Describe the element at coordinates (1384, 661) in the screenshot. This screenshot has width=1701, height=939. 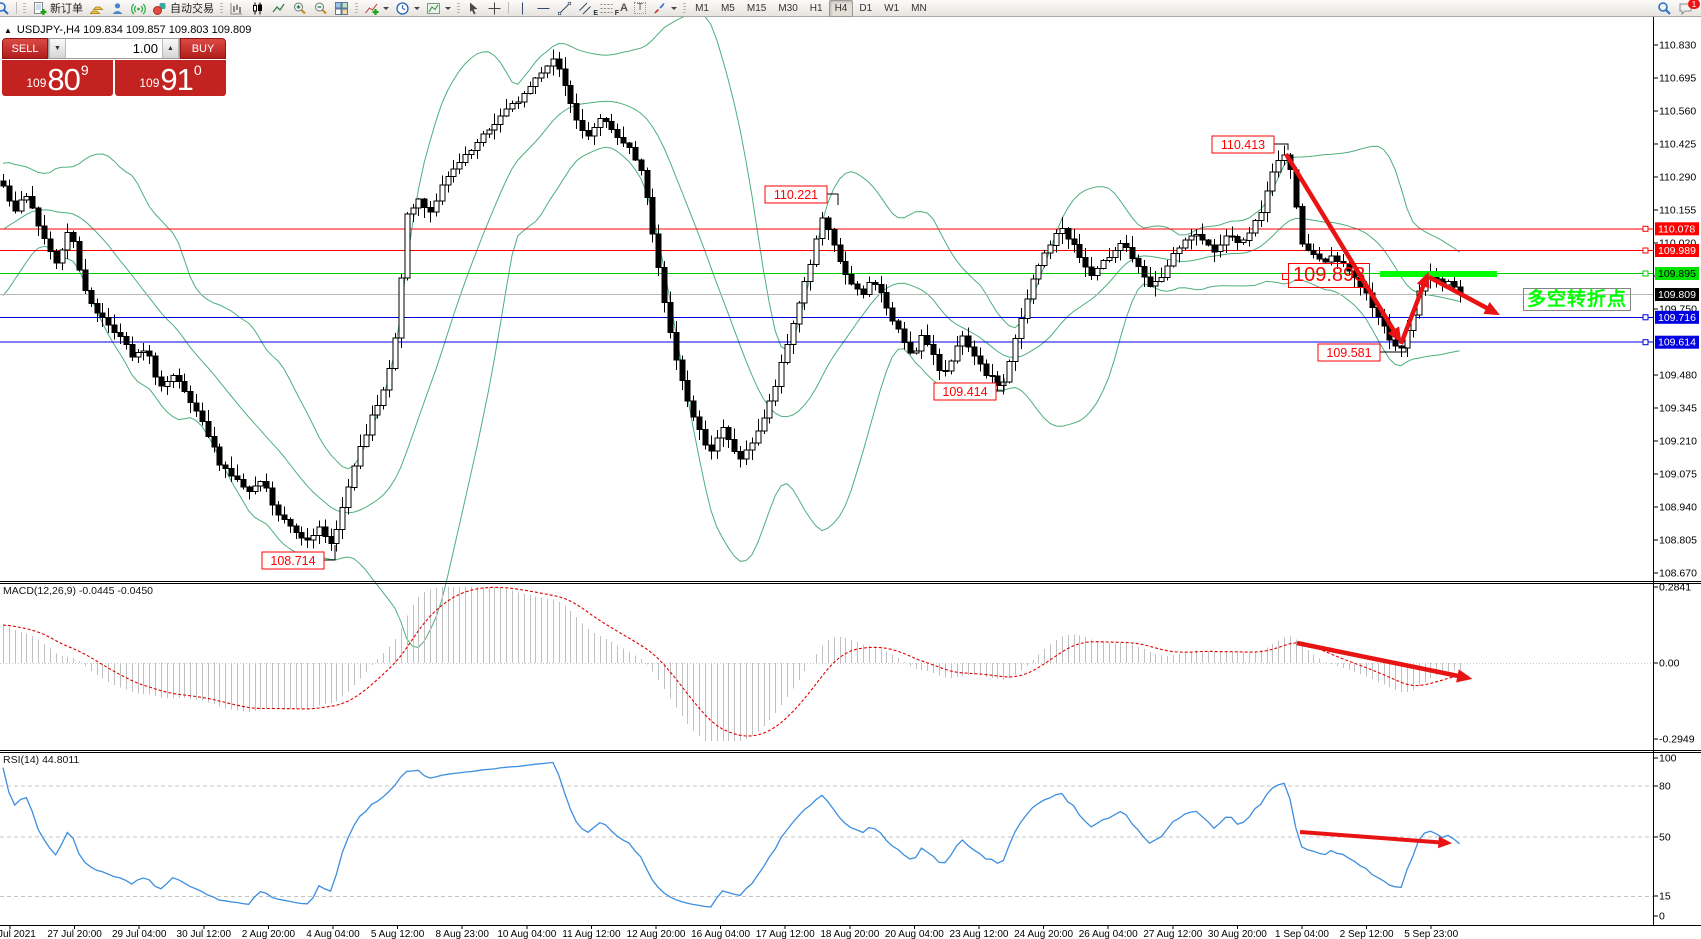
I see `macd-trend-arrow` at that location.